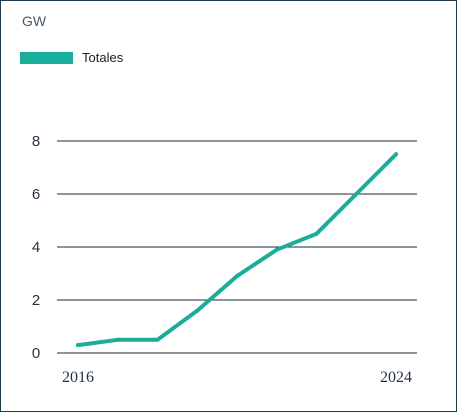 This screenshot has height=412, width=457. What do you see at coordinates (103, 57) in the screenshot?
I see `legend-label-totales: Totales` at bounding box center [103, 57].